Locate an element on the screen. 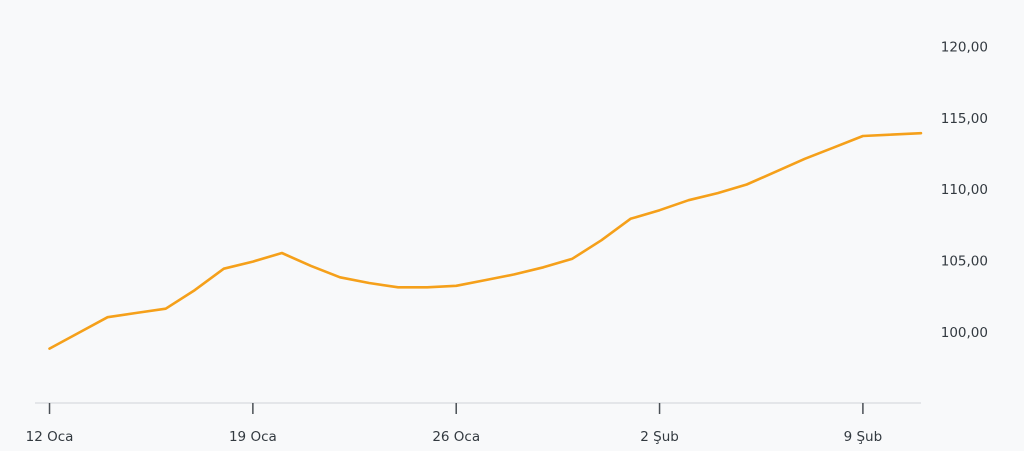 This screenshot has height=451, width=1024. x-axis: 12 Oca 19 Oca 26 Oca 2 Şub 9 Şub is located at coordinates (473, 423).